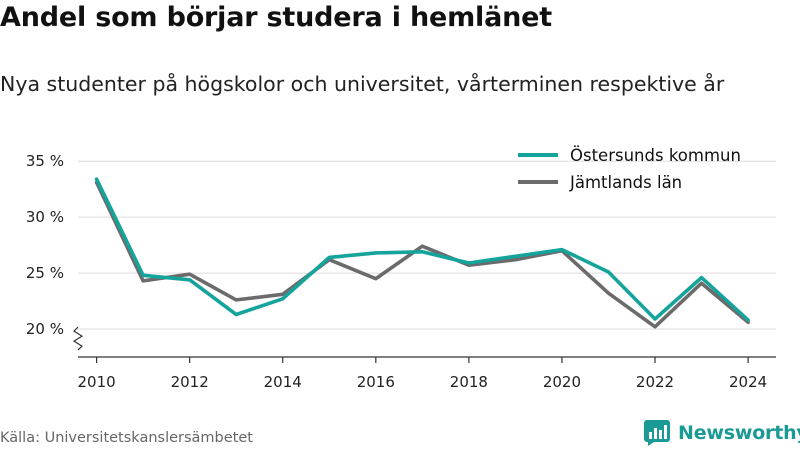 Image resolution: width=800 pixels, height=450 pixels. I want to click on source-note: Källa: Universitetskanslersämbetet, so click(126, 438).